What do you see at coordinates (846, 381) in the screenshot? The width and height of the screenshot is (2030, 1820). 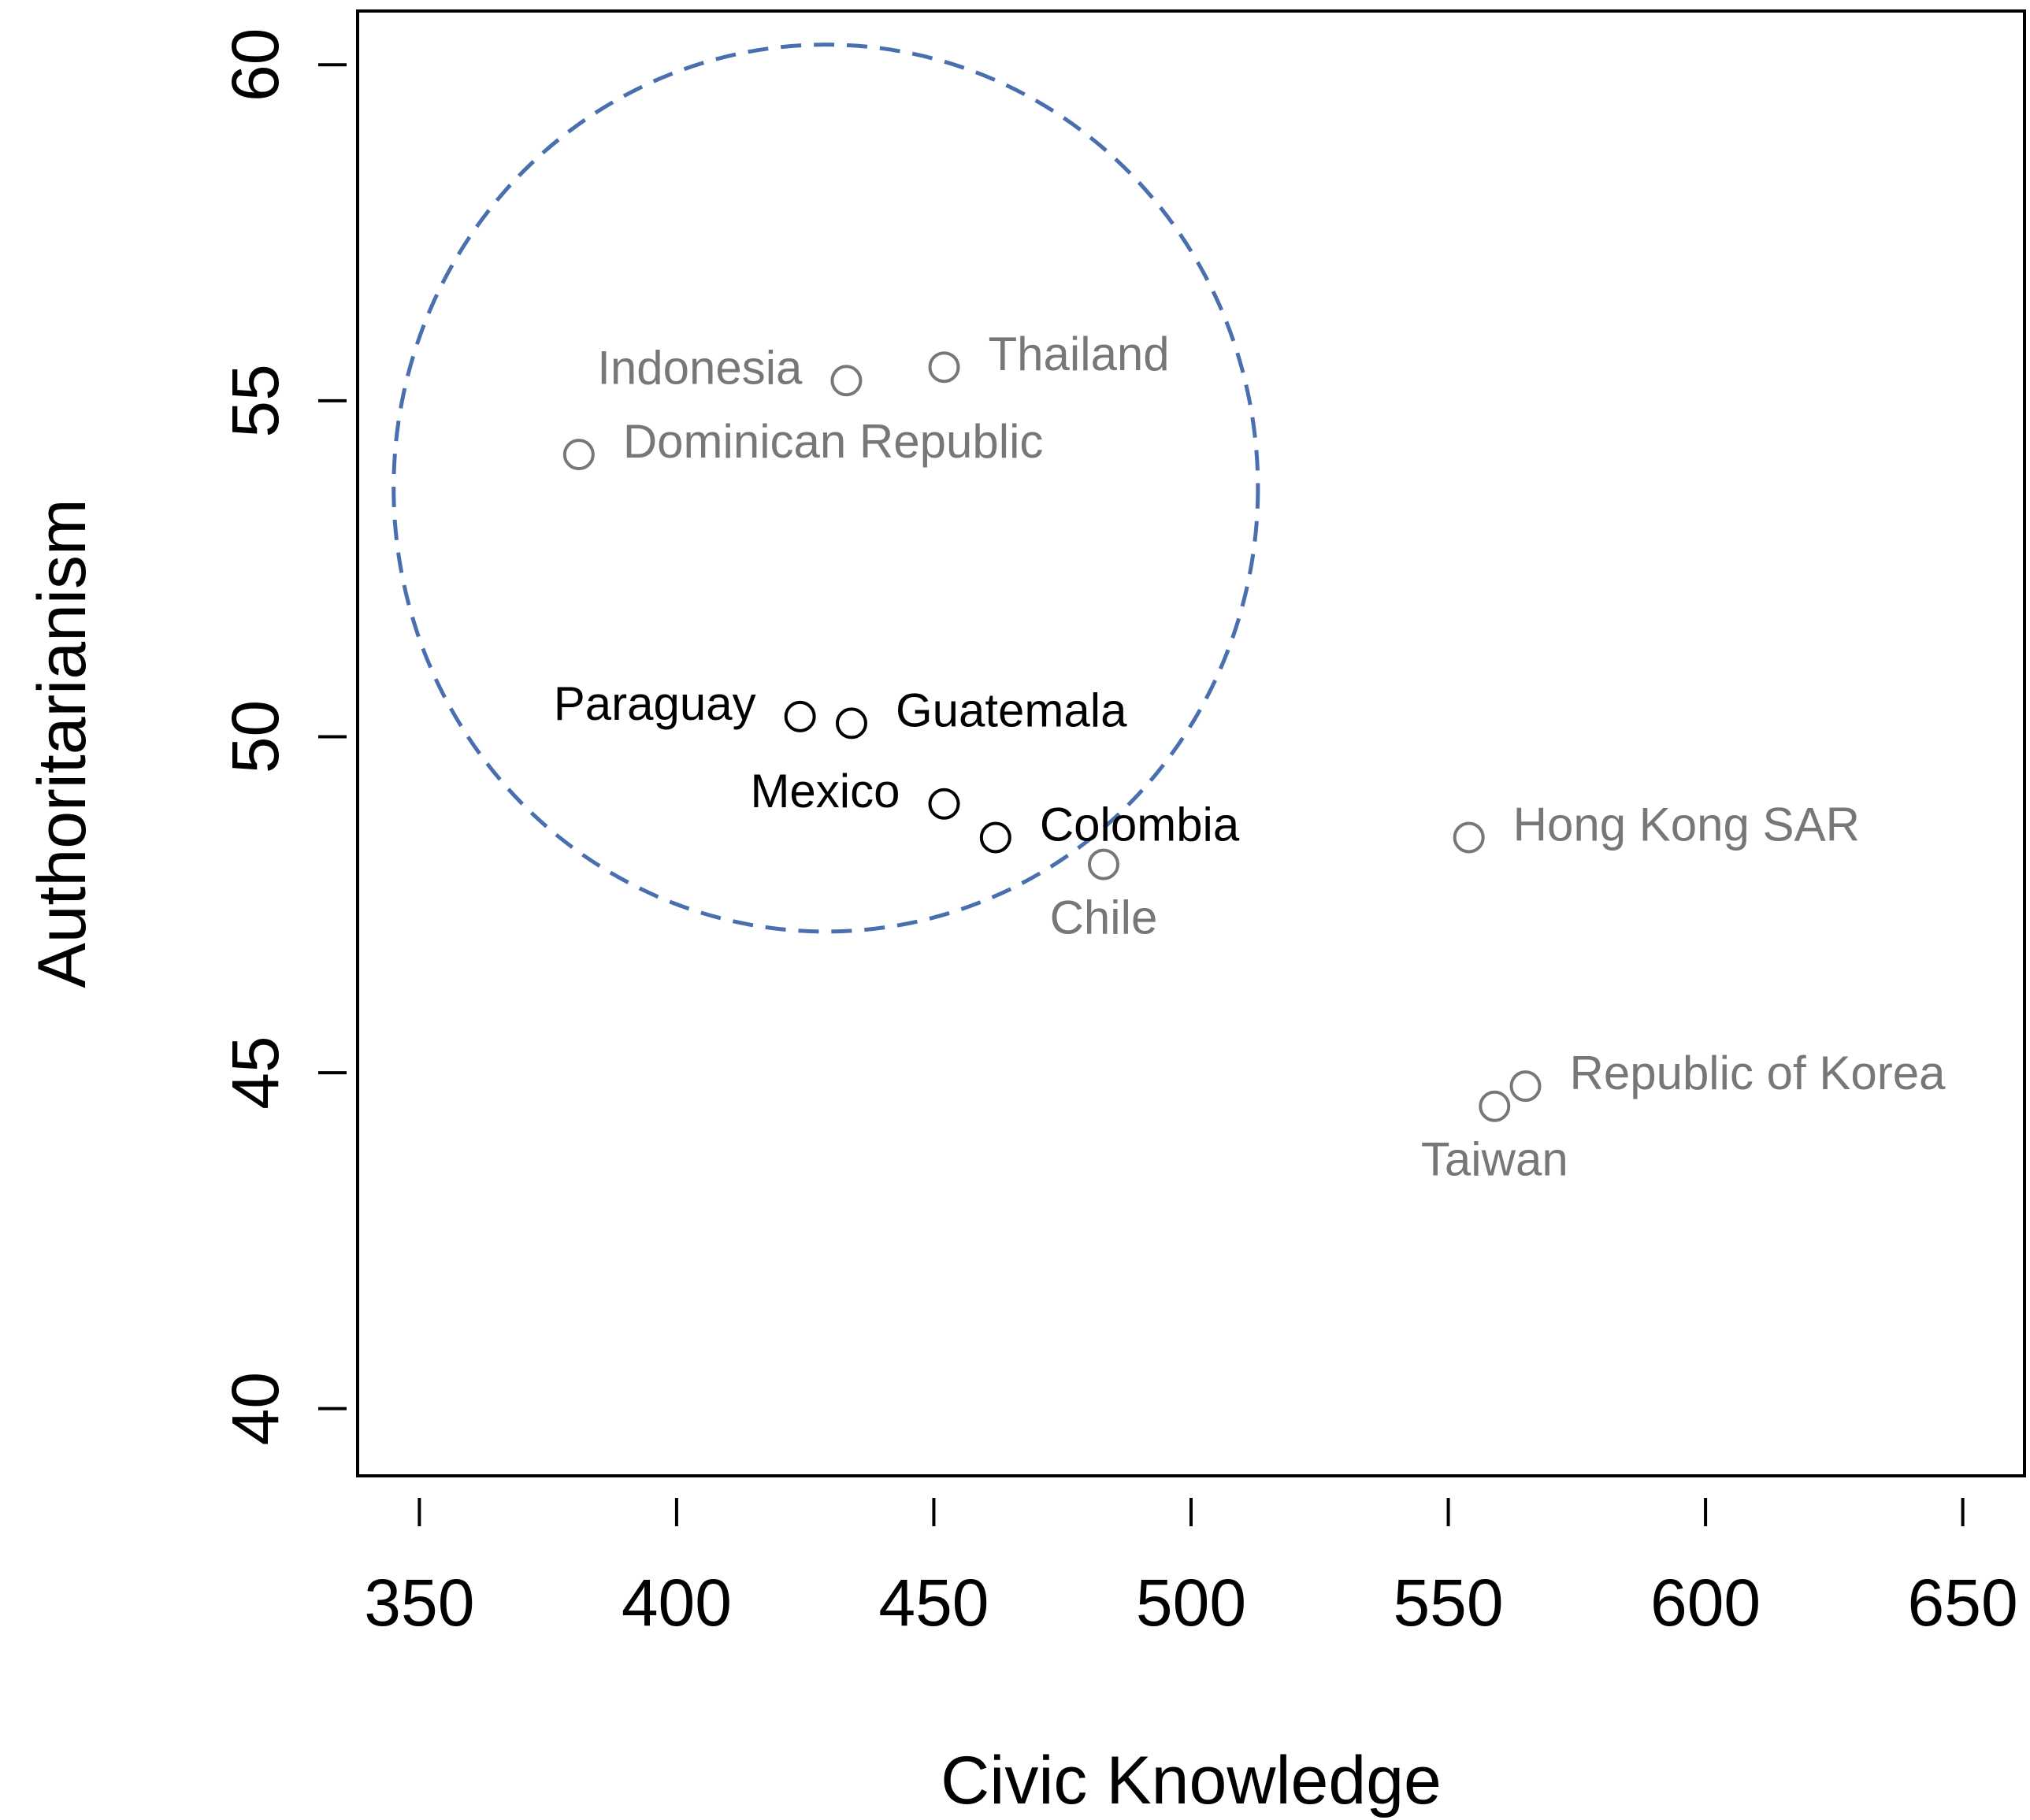 I see `point-indonesia` at bounding box center [846, 381].